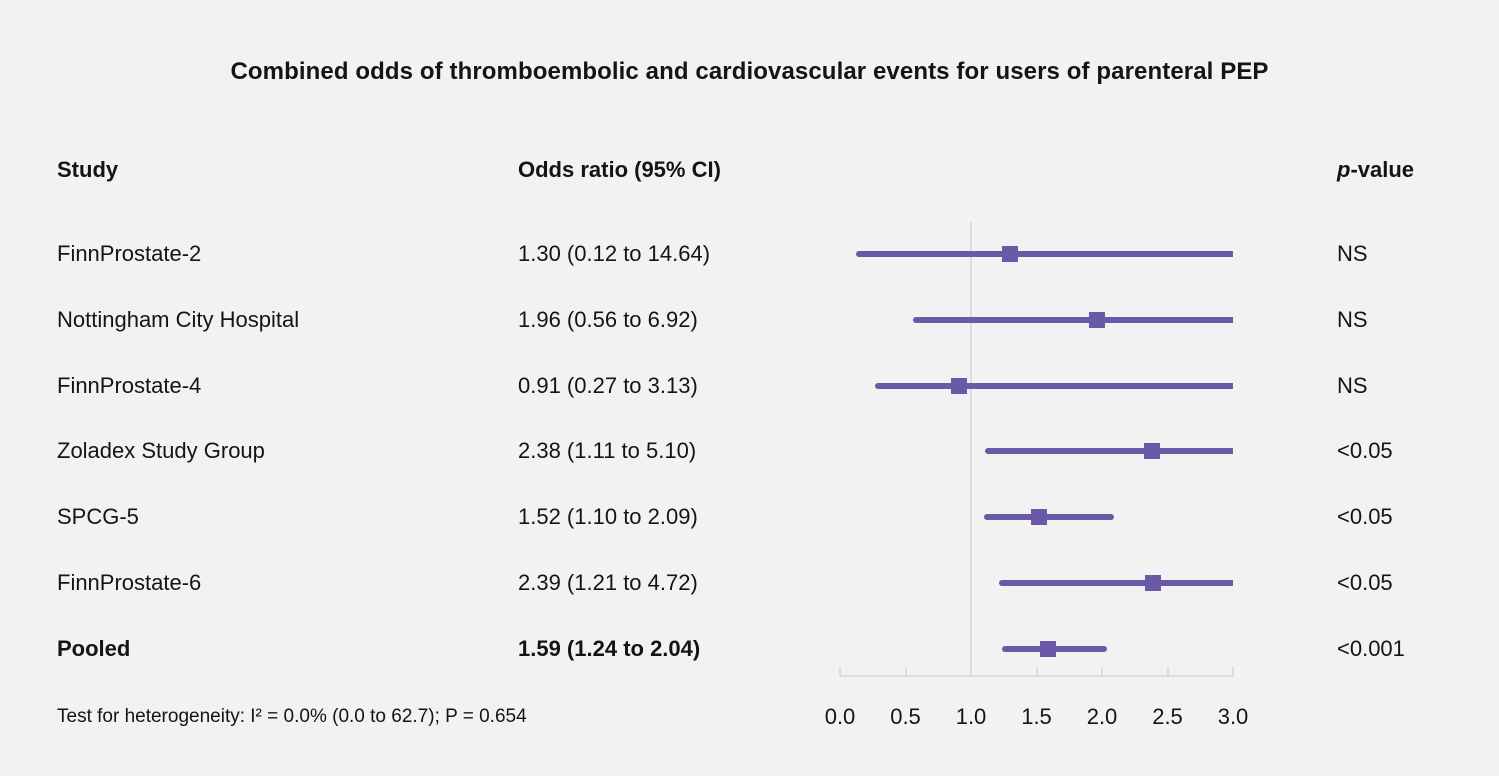 The image size is (1499, 776). I want to click on axis-tick-label: 0.5, so click(905, 716).